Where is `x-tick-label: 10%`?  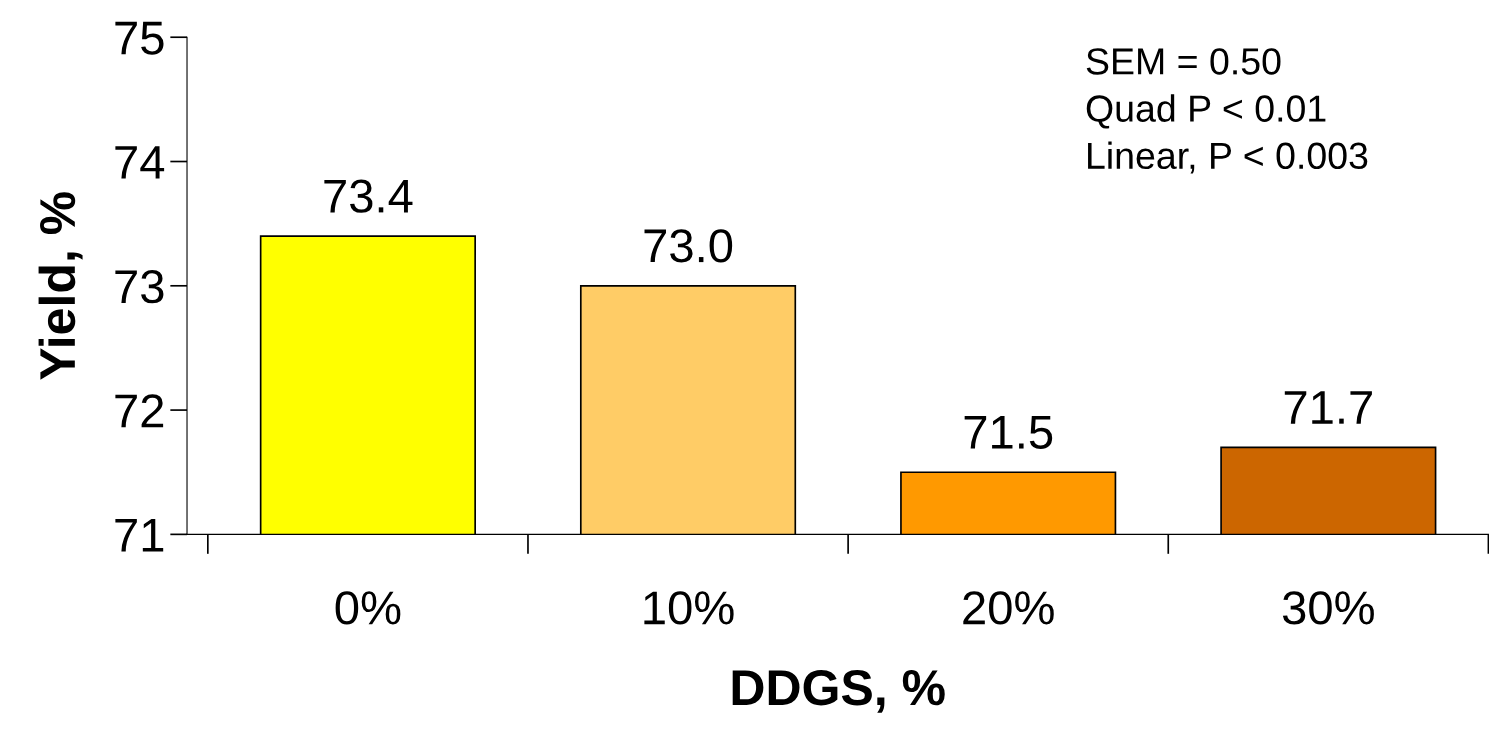
x-tick-label: 10% is located at coordinates (689, 608).